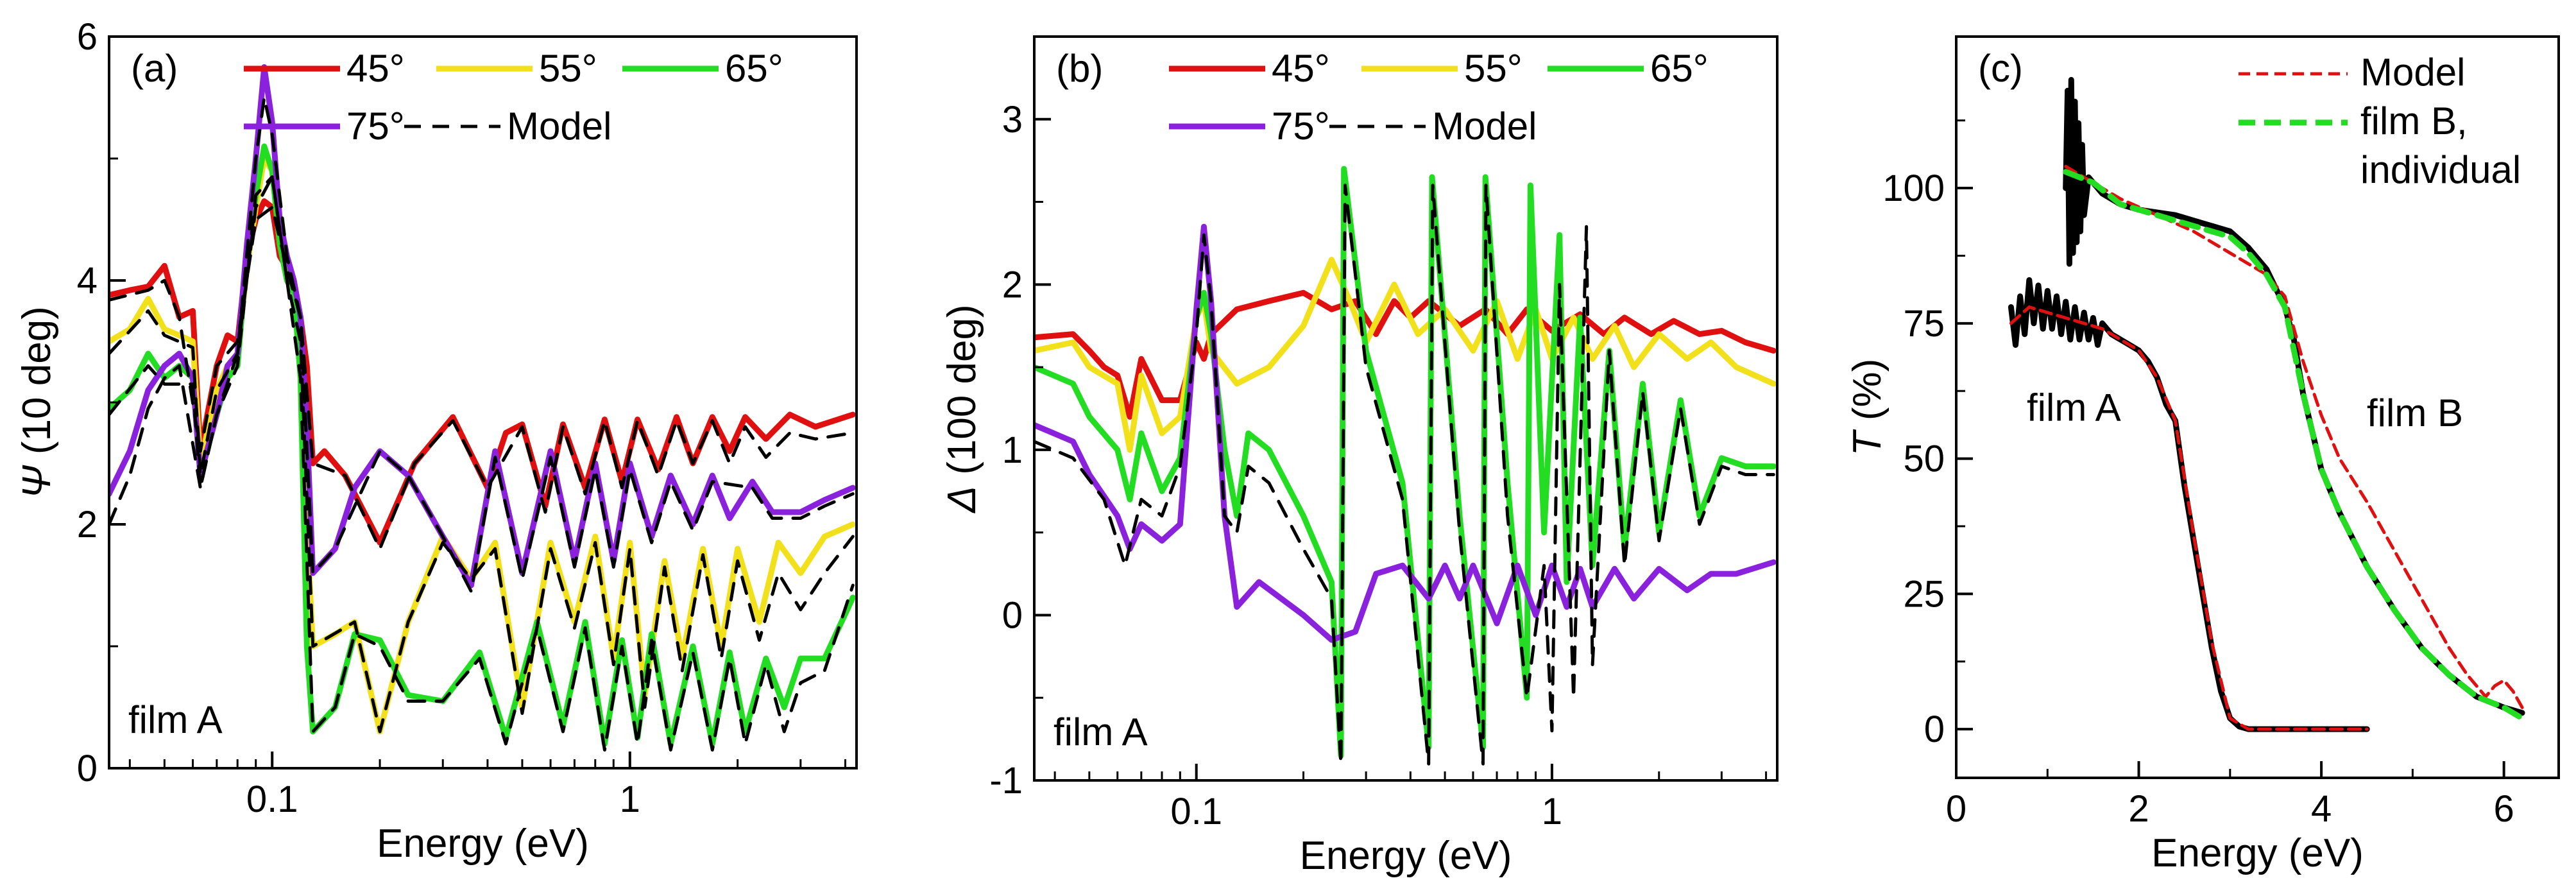  I want to click on y-axis-symbol: Ψ, so click(37, 482).